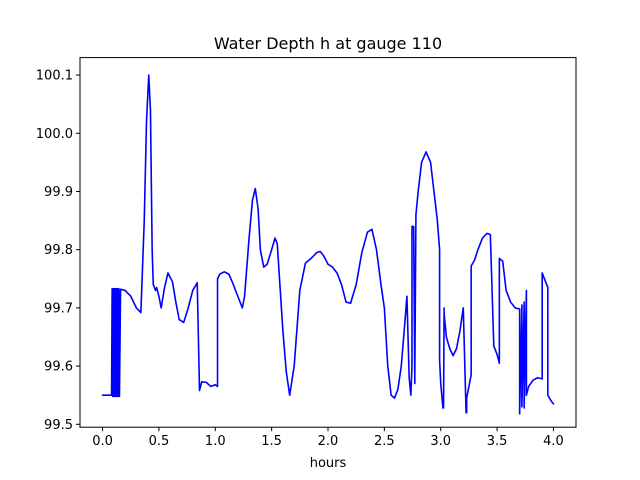 The image size is (640, 480). I want to click on x-tick-label: 1.0, so click(215, 441).